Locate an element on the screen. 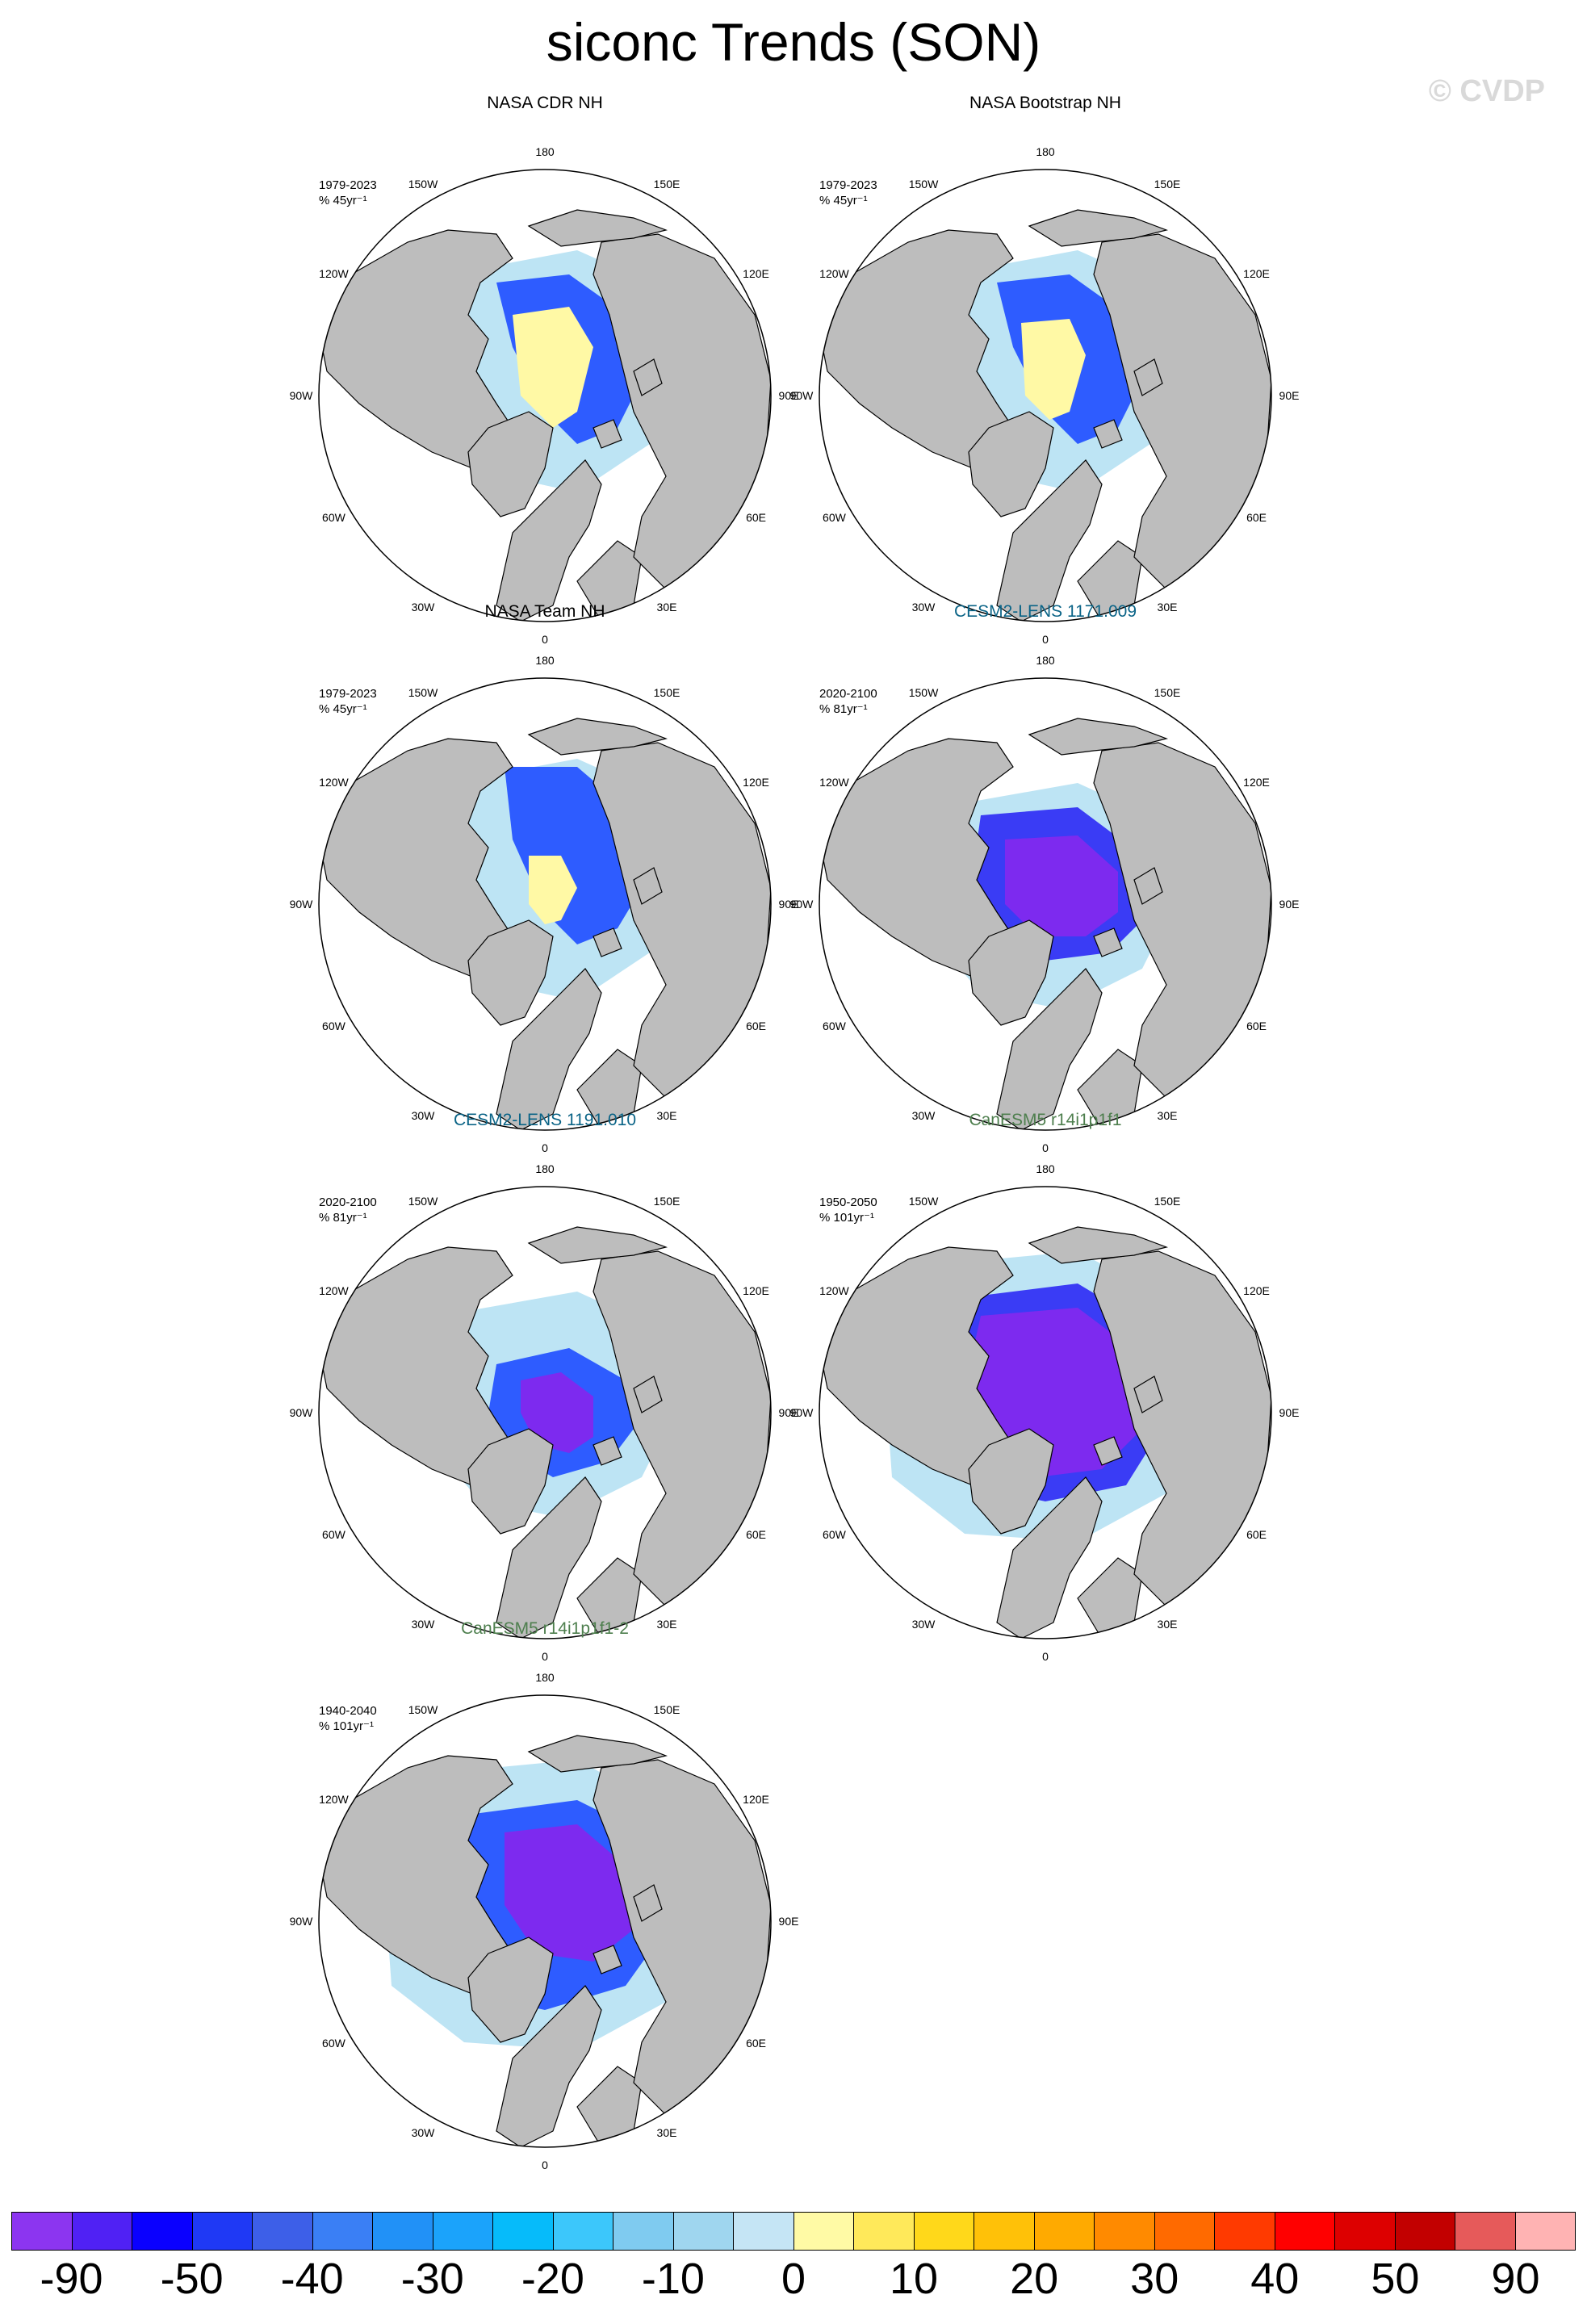  panel-period: 1940-2040% 101yr⁻¹ is located at coordinates (348, 1718).